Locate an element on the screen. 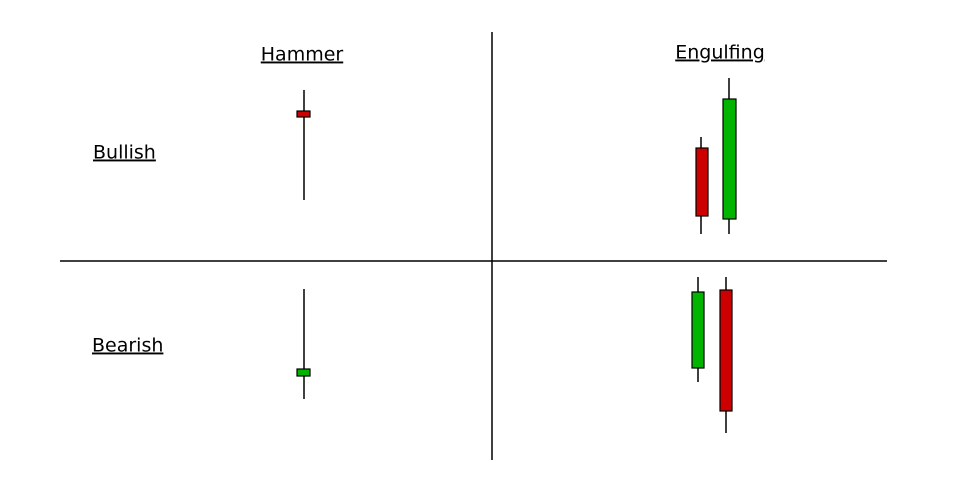 This screenshot has width=971, height=488. column-header: Hammer is located at coordinates (302, 55).